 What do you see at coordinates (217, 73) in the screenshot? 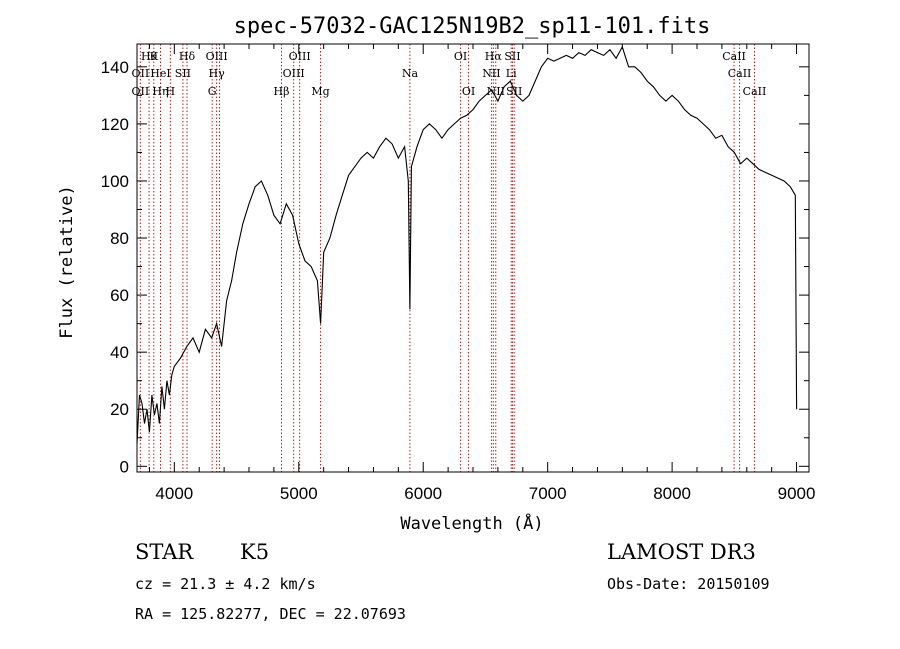
I see `line-label-12: Hγ` at bounding box center [217, 73].